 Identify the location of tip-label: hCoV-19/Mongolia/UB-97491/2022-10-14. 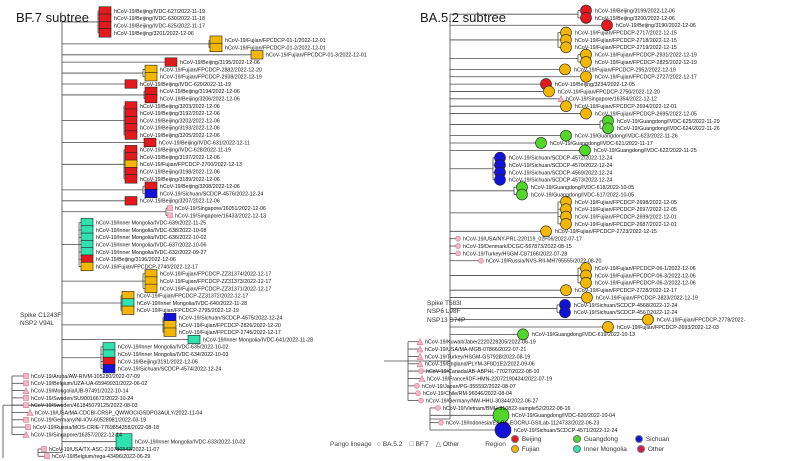
(80, 392).